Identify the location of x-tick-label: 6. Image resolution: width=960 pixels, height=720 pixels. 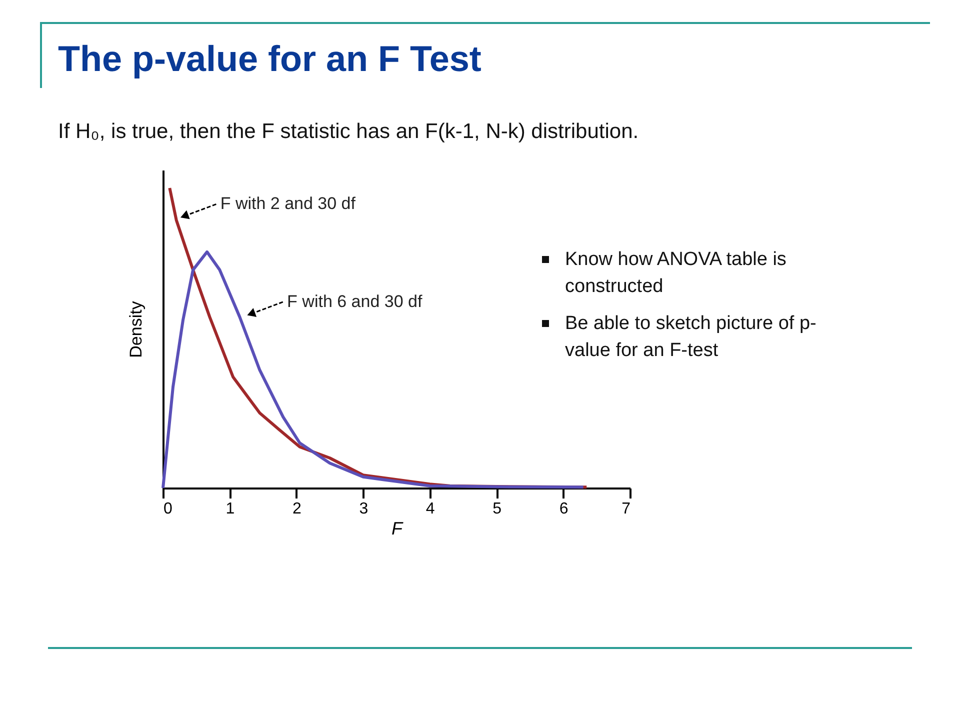
(563, 509).